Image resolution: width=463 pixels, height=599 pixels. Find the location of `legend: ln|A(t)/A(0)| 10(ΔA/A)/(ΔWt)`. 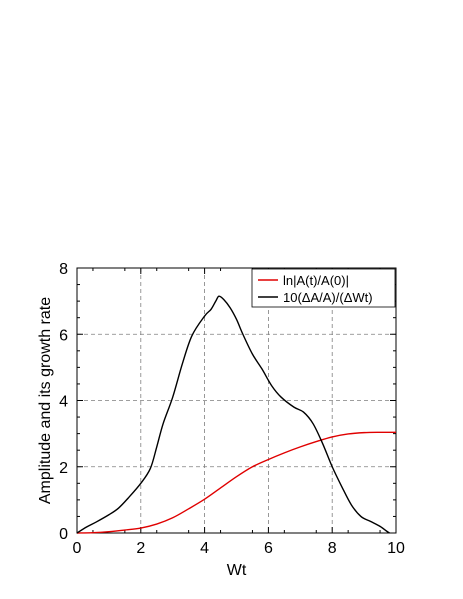

legend: ln|A(t)/A(0)| 10(ΔA/A)/(ΔWt) is located at coordinates (323, 288).